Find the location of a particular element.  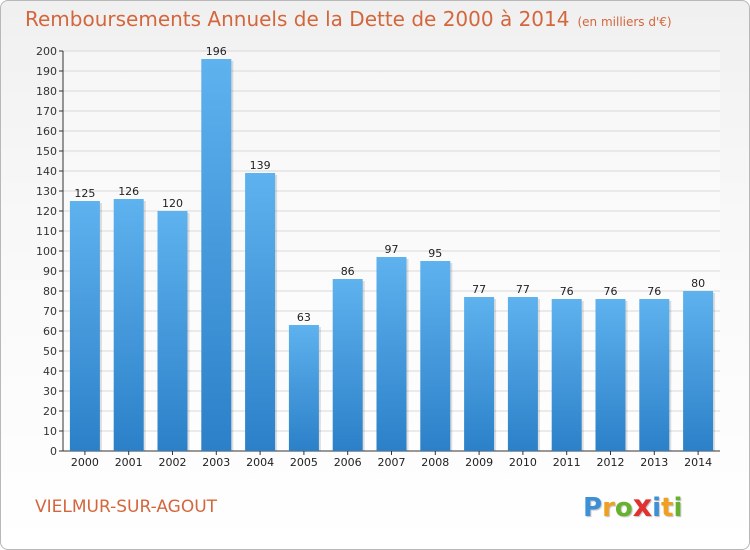

x-tick-label: 2002 is located at coordinates (173, 462).